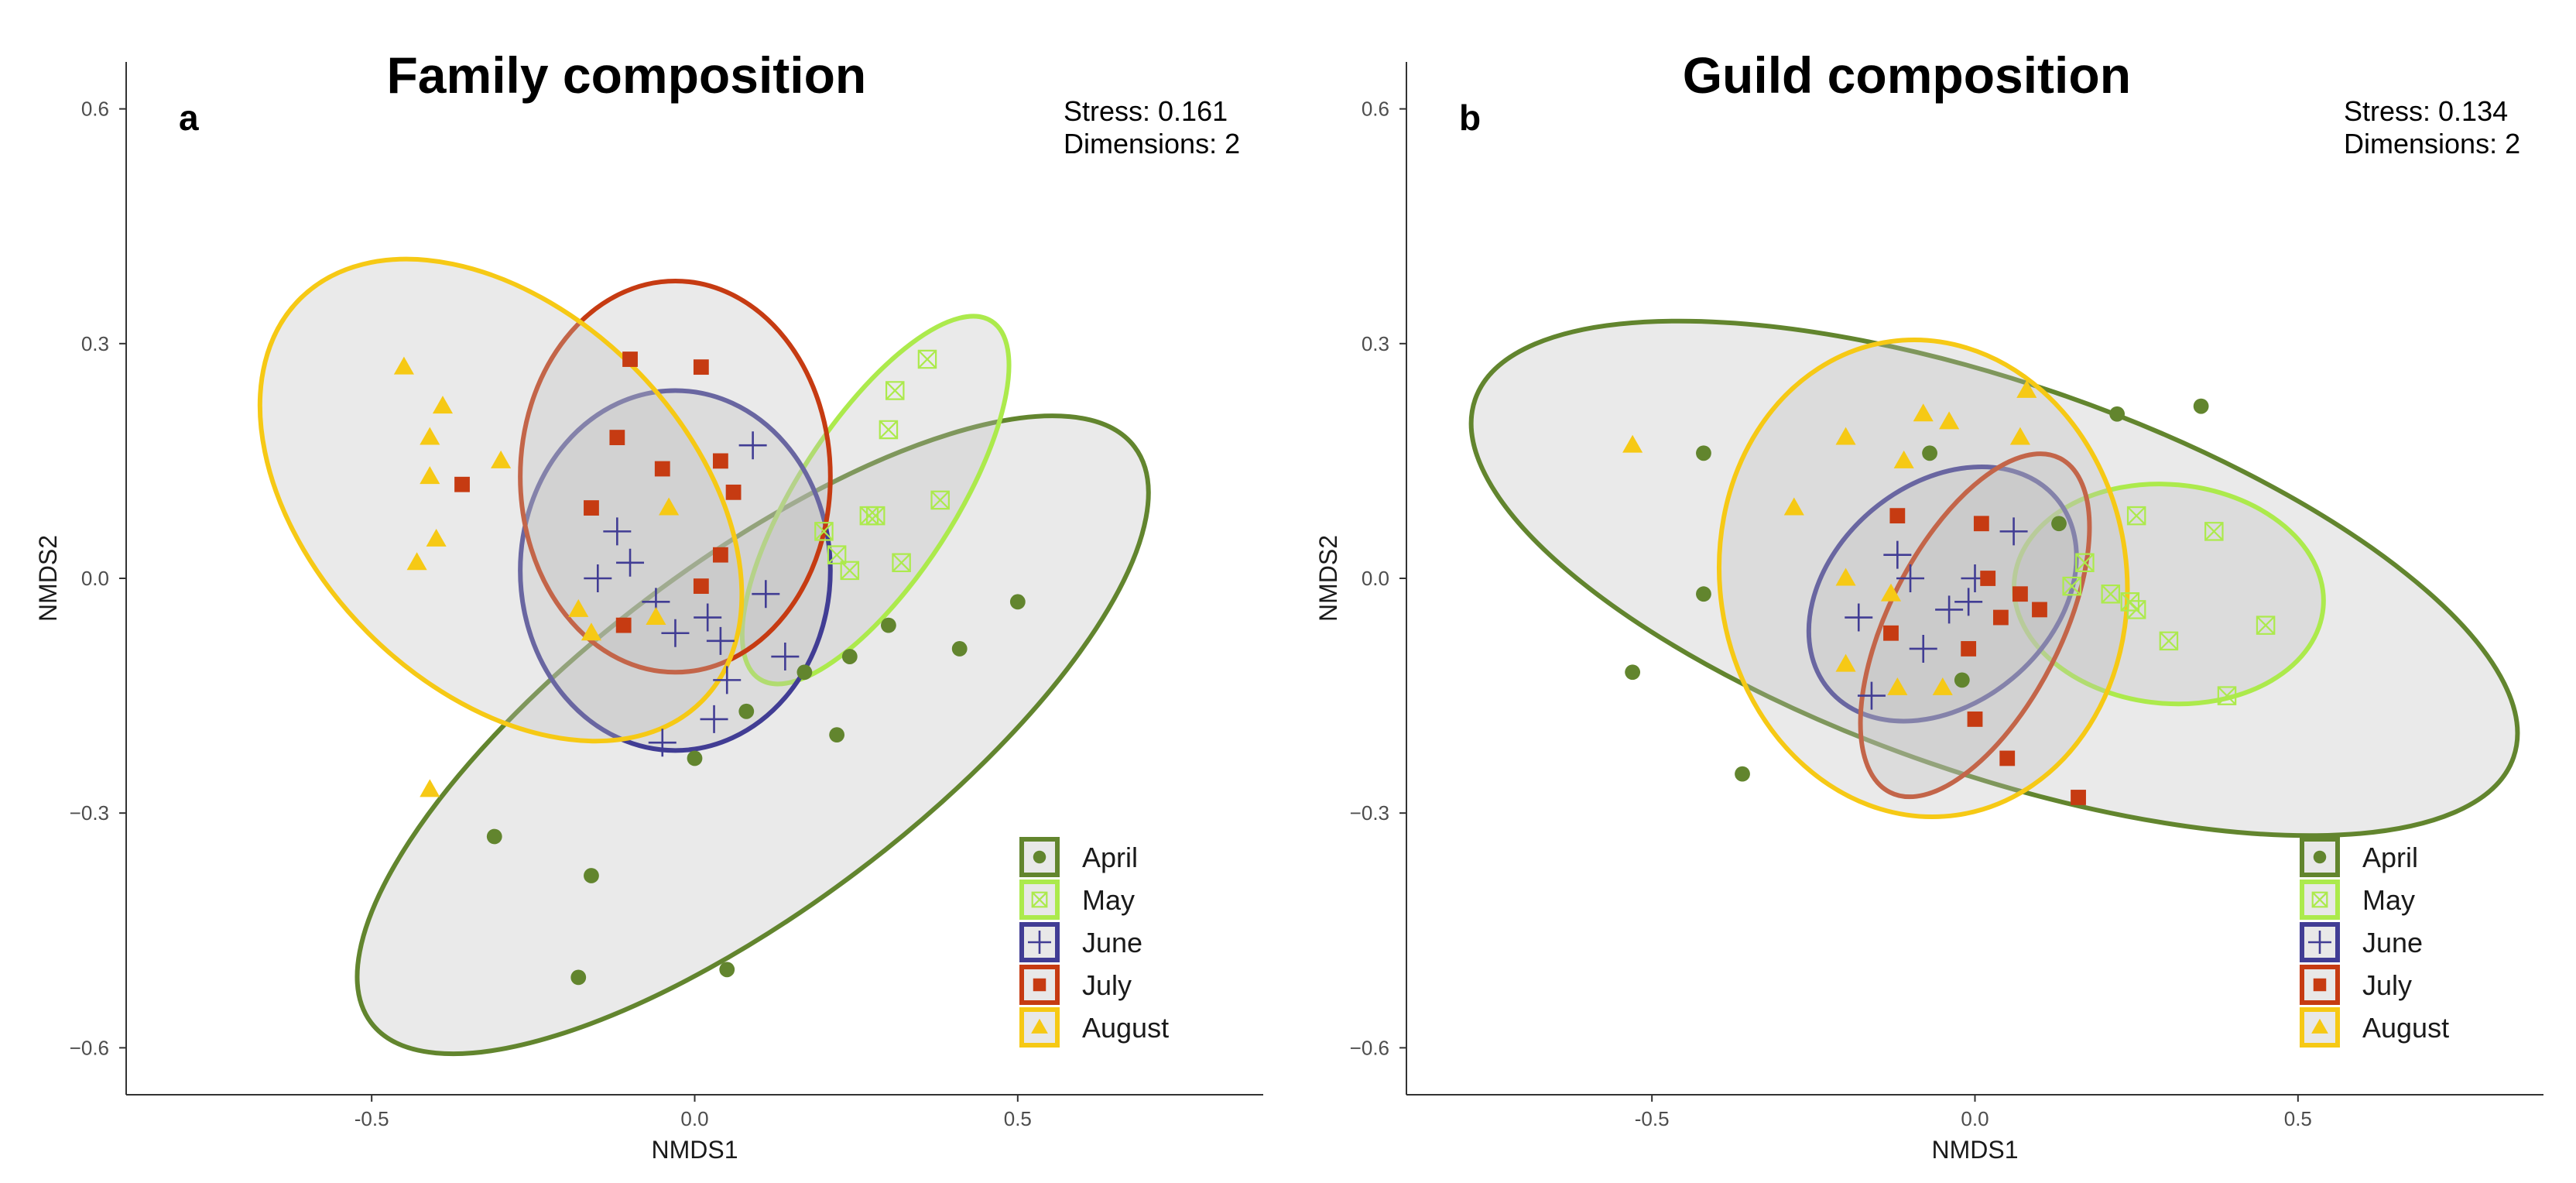  What do you see at coordinates (1369, 1047) in the screenshot?
I see `y-tick-label: −0.6` at bounding box center [1369, 1047].